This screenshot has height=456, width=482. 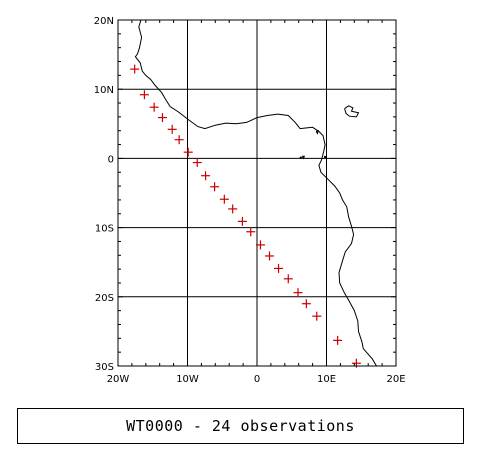 What do you see at coordinates (118, 379) in the screenshot?
I see `x-tick-label: 20W` at bounding box center [118, 379].